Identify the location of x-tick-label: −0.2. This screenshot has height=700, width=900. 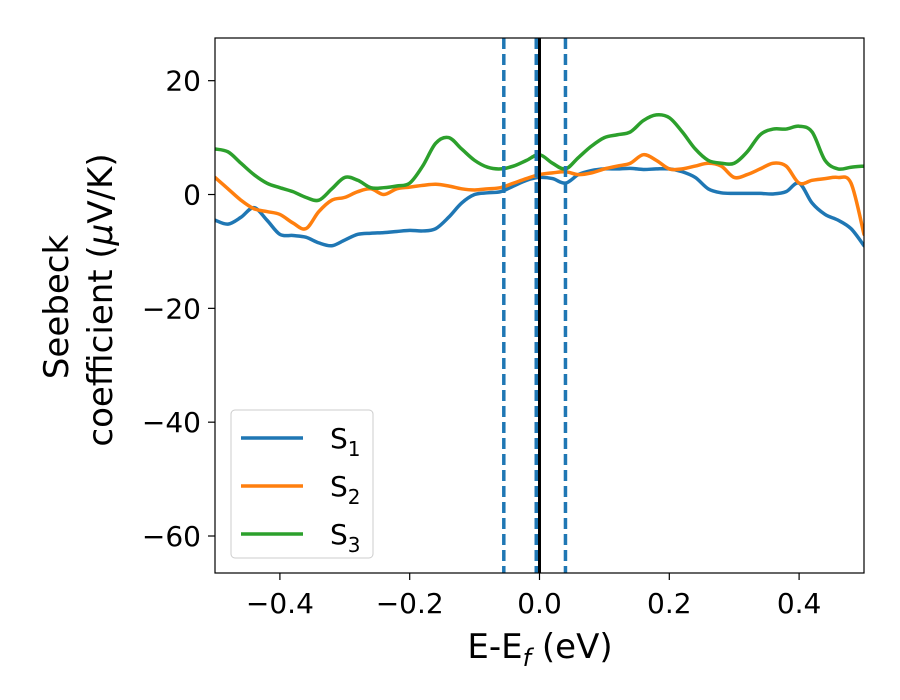
(410, 603).